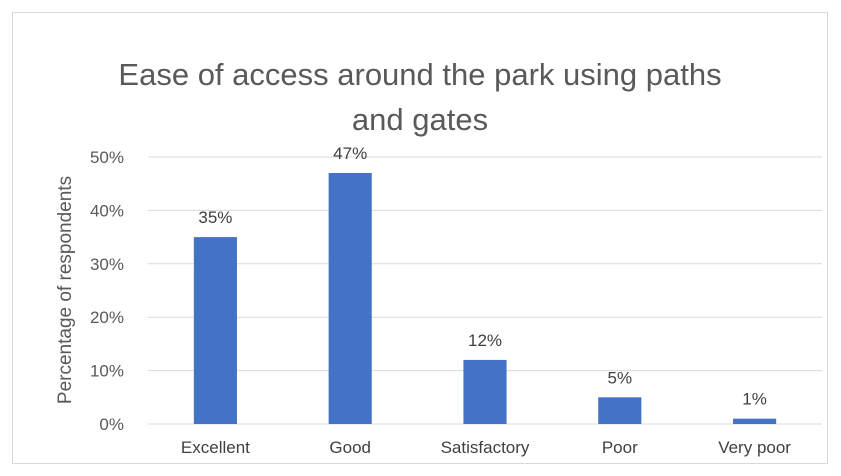 The height and width of the screenshot is (476, 841). I want to click on y-tick-label: 20%, so click(107, 317).